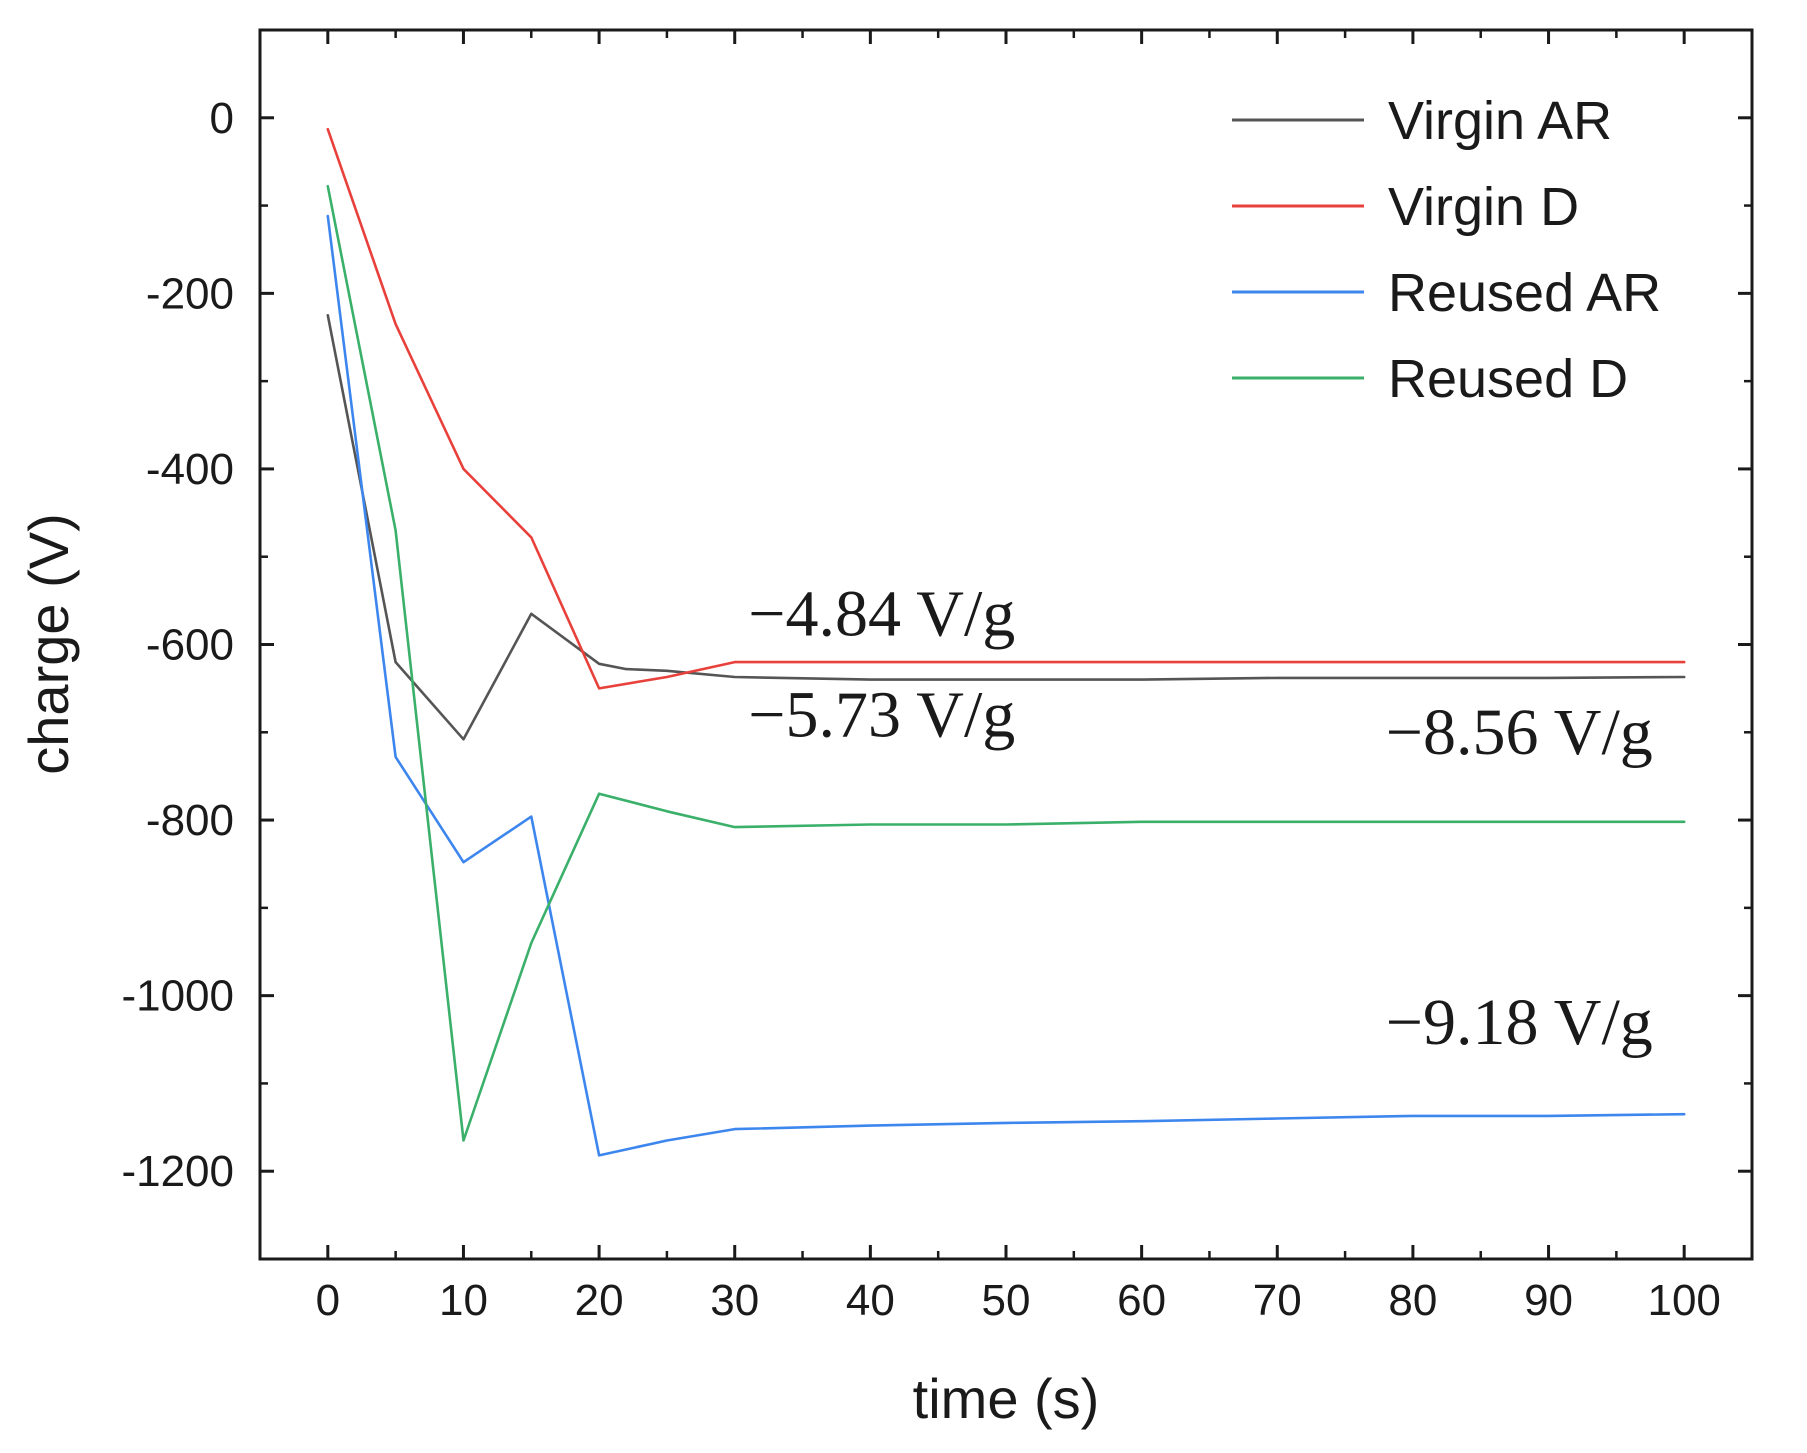  I want to click on x-tick-label: 40, so click(870, 1300).